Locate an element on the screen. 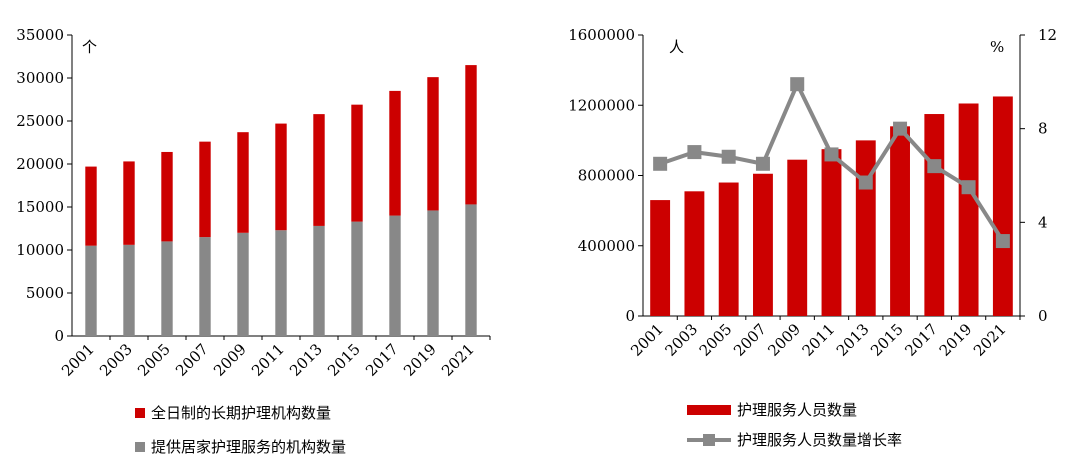 This screenshot has width=1080, height=469. legend-item-growth: 护理服务人员数量增长率 is located at coordinates (794, 439).